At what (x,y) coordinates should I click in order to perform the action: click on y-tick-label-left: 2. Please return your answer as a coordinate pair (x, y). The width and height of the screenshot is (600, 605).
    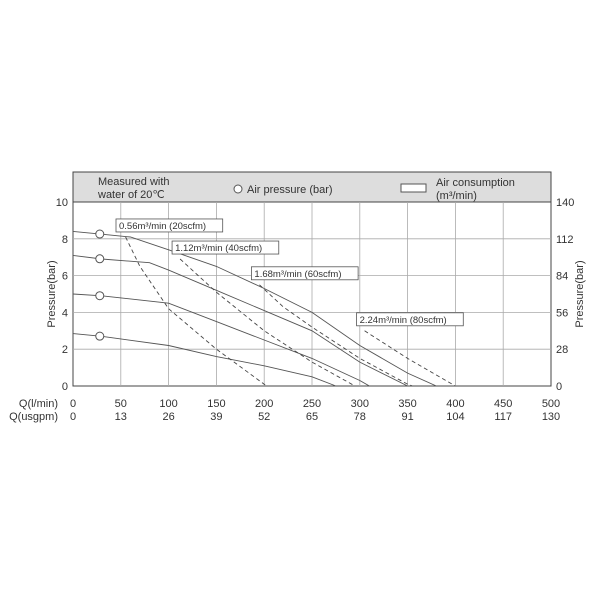
    Looking at the image, I should click on (65, 350).